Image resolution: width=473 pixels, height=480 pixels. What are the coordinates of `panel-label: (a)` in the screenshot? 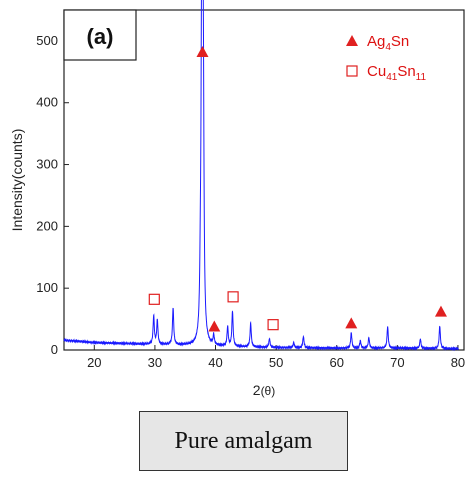 It's located at (100, 36).